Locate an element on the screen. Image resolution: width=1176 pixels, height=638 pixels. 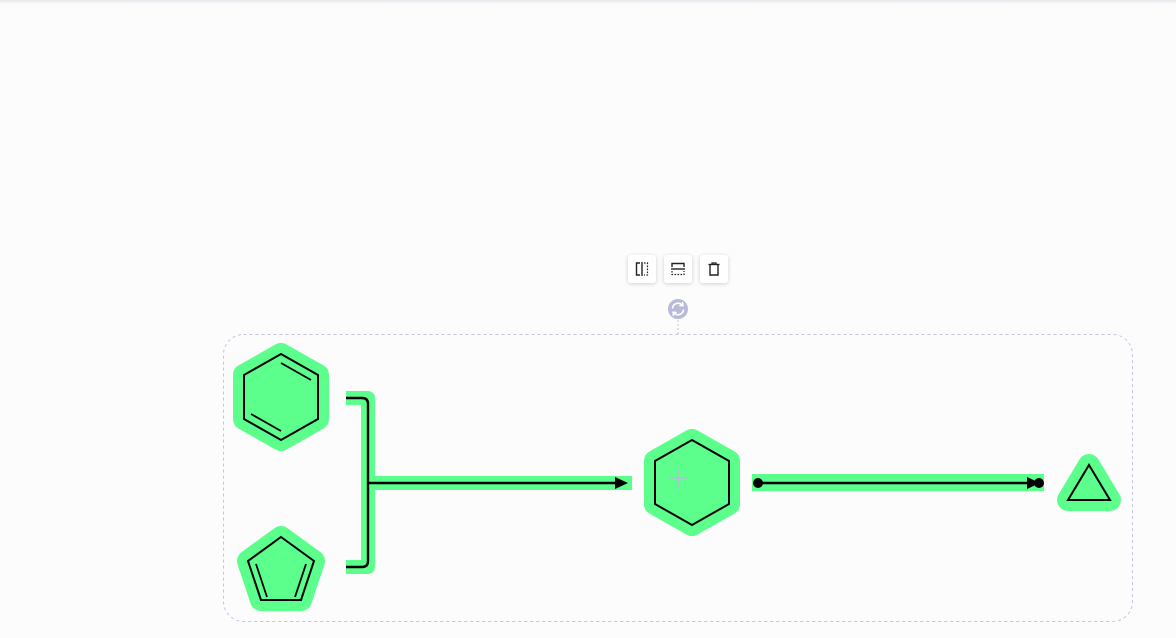
cyclohexane-structure is located at coordinates (692, 482).